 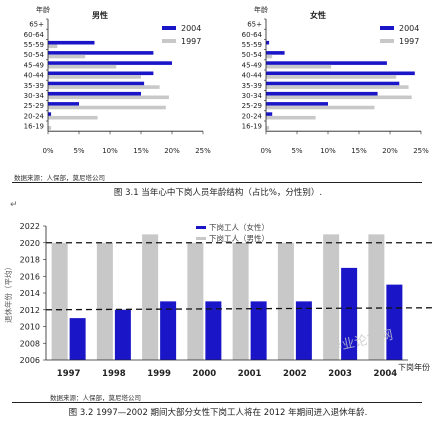 I want to click on x-tick-label: 10%, so click(x=328, y=151).